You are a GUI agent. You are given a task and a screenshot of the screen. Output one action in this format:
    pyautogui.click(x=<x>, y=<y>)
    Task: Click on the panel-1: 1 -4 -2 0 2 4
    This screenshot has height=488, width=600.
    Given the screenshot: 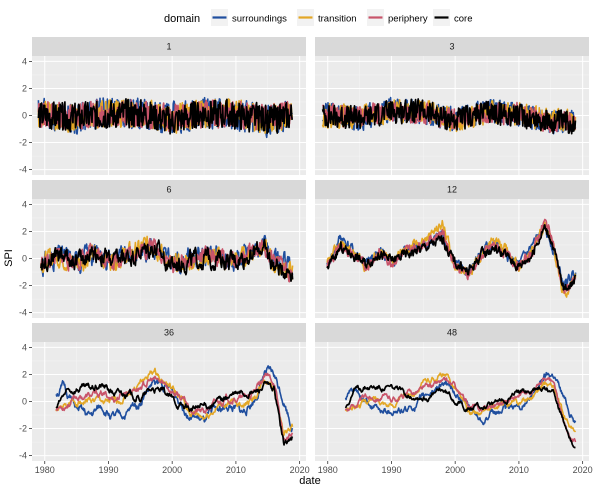 What is the action you would take?
    pyautogui.click(x=162, y=106)
    